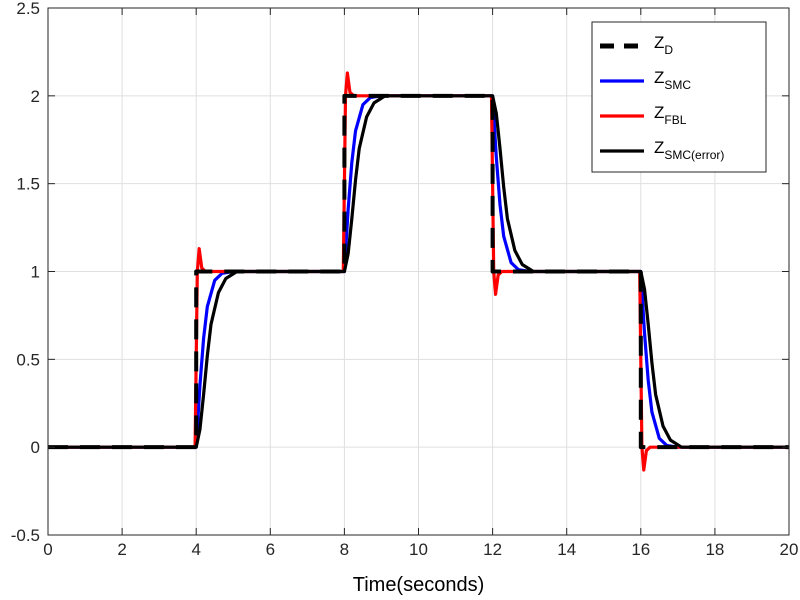 The image size is (800, 600). What do you see at coordinates (344, 549) in the screenshot?
I see `x-tick-label: 8` at bounding box center [344, 549].